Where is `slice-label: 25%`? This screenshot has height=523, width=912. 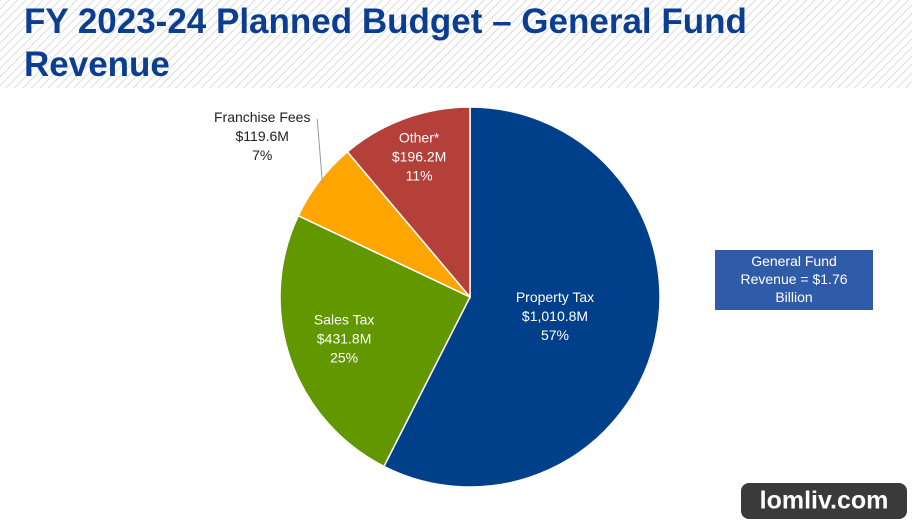 slice-label: 25% is located at coordinates (344, 358).